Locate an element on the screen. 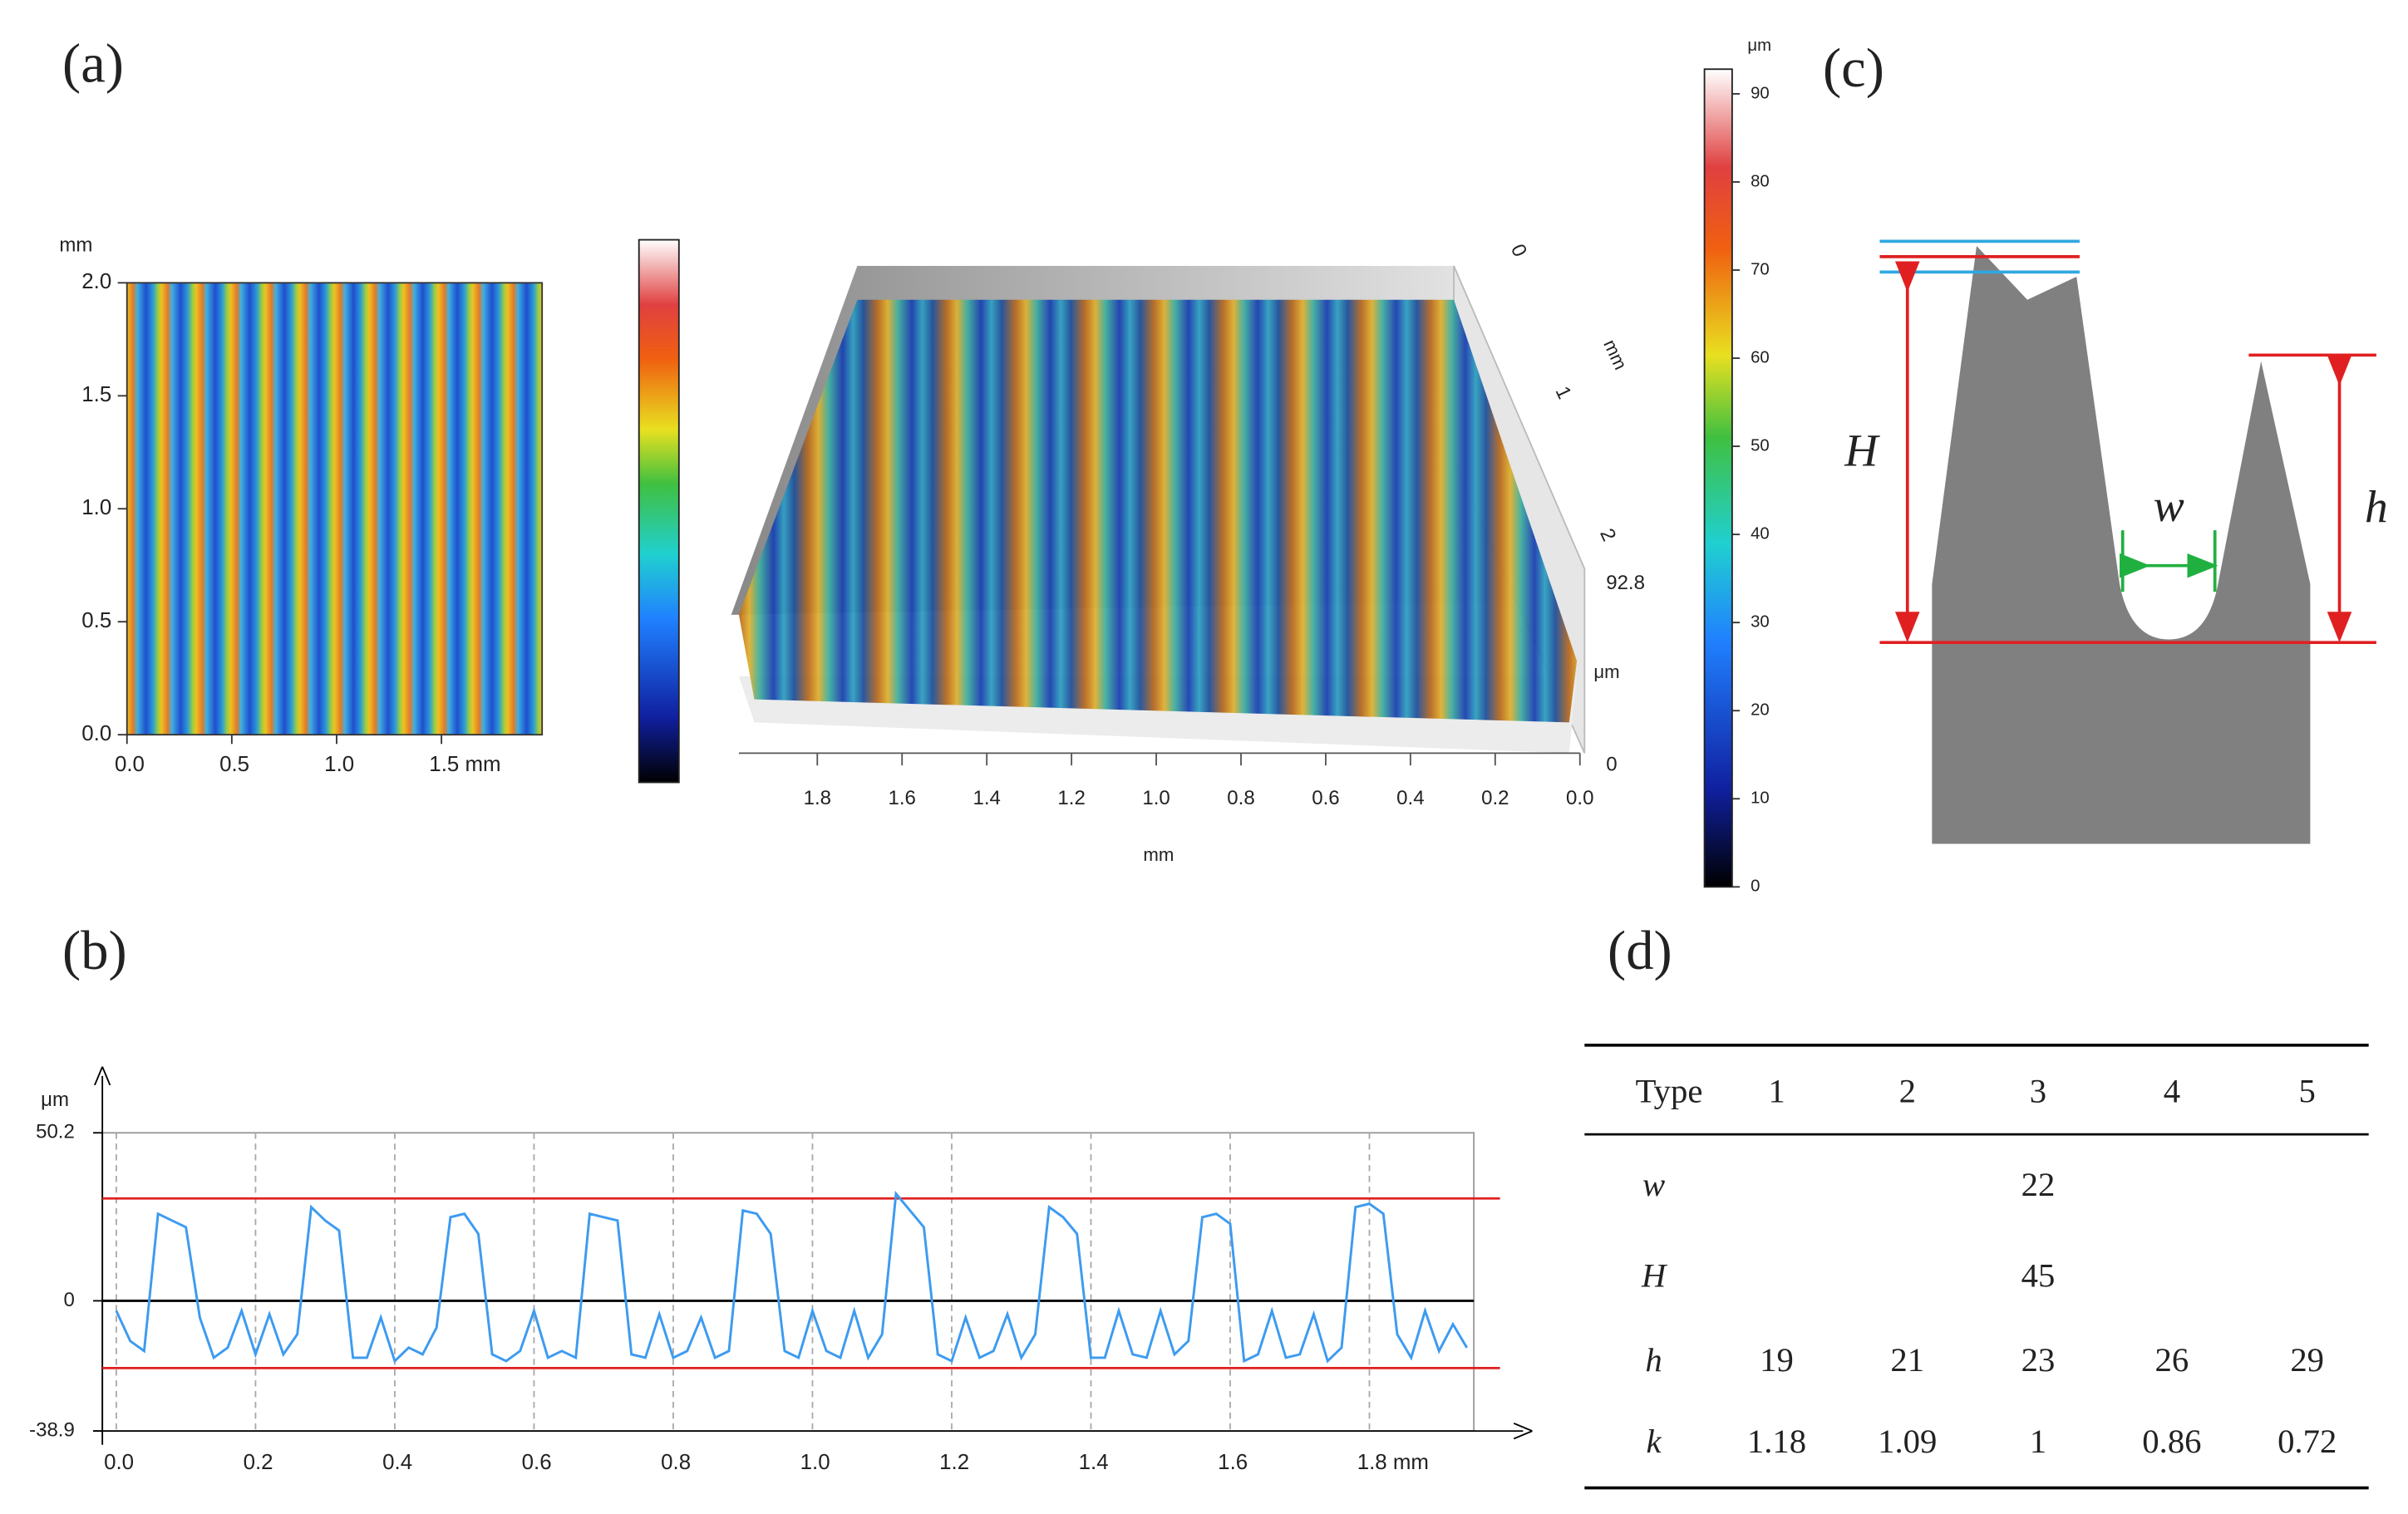  y-tick-label: 1.0 is located at coordinates (96, 507).